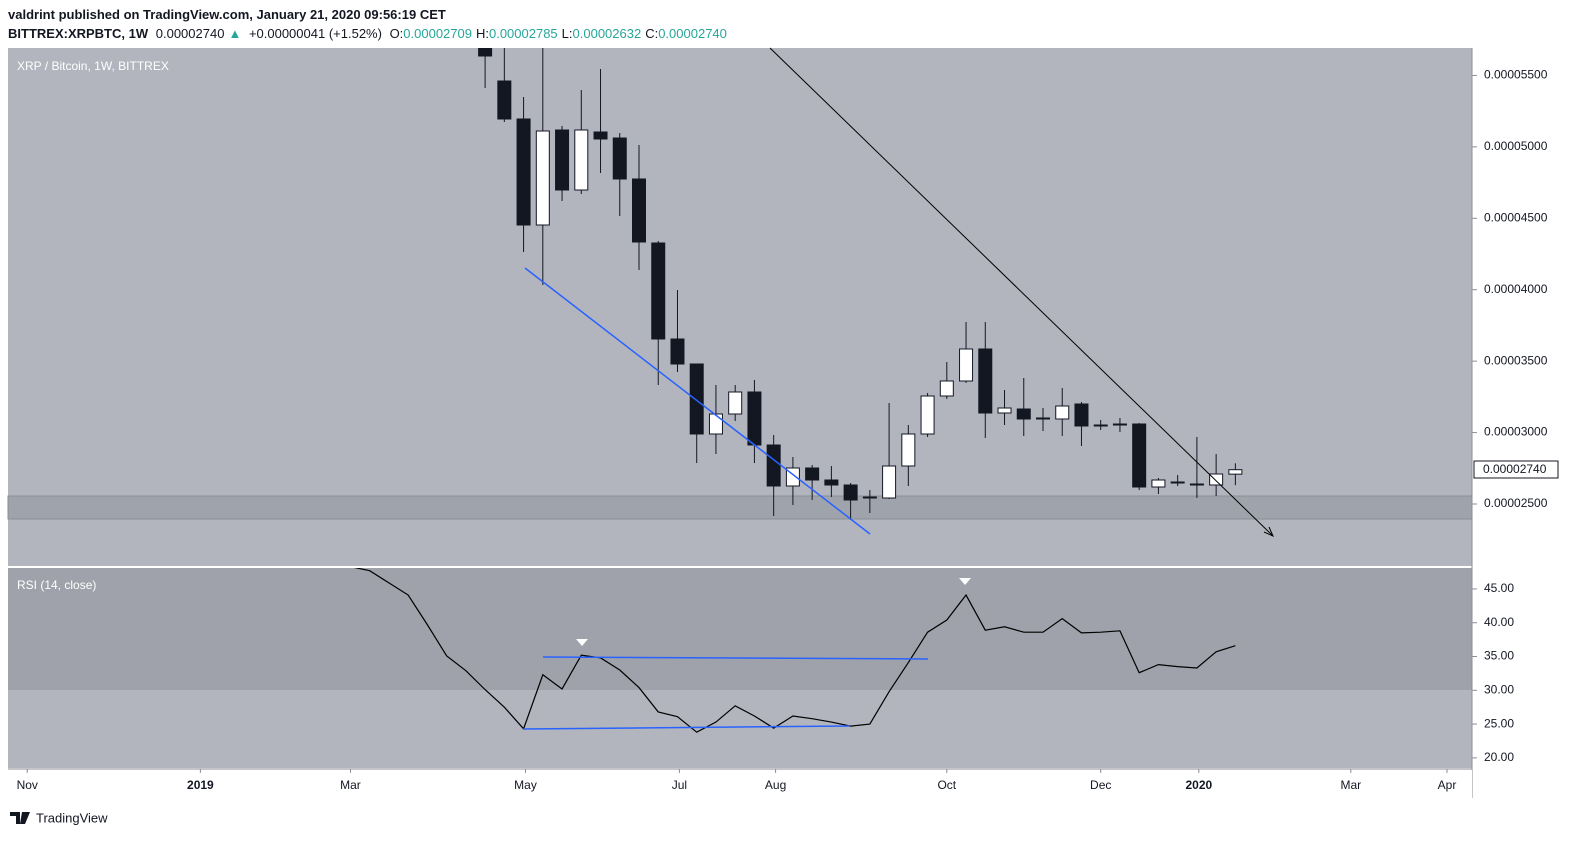 The image size is (1578, 844). I want to click on x-tick-label: Aug, so click(775, 785).